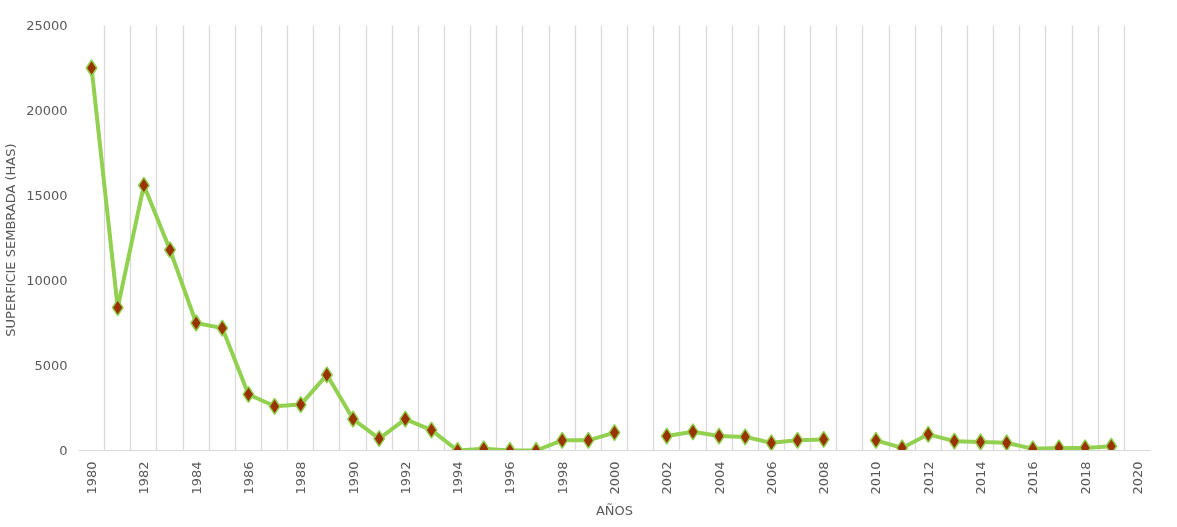 This screenshot has width=1177, height=527. Describe the element at coordinates (47, 110) in the screenshot. I see `y-tick-label: 20000` at that location.